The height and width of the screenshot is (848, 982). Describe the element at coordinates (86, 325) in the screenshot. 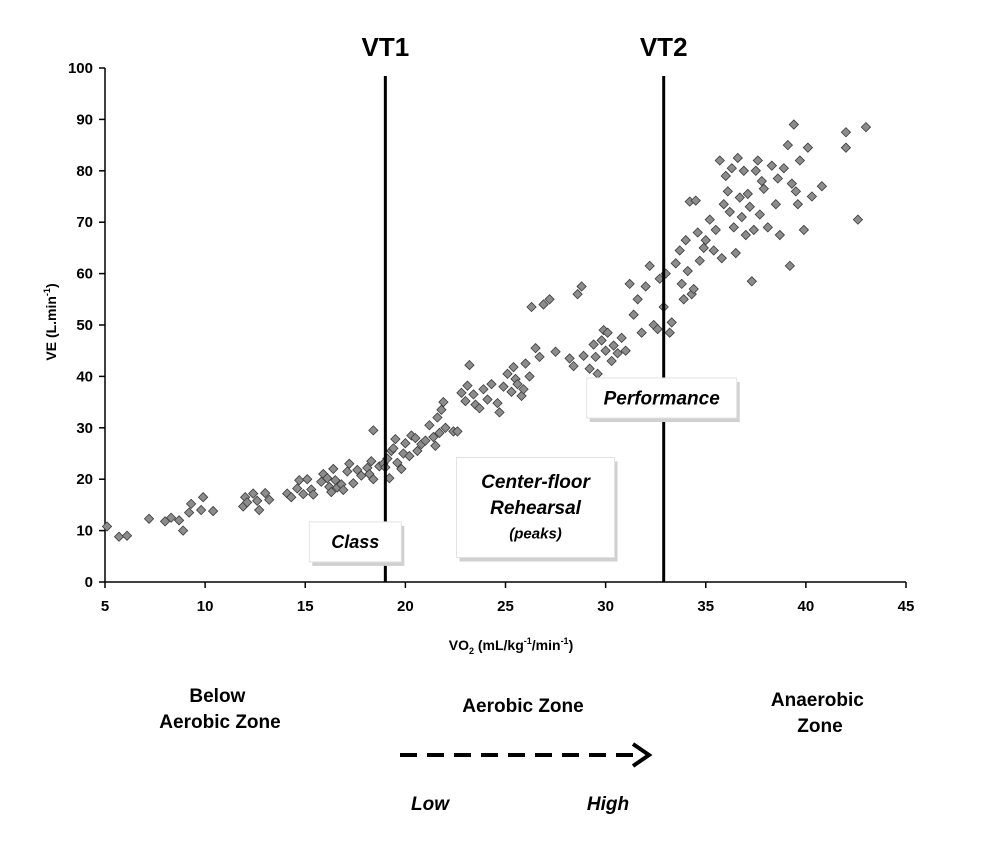

I see `y-axis-ticks: 0 10 20 30 40 50 60 70 80 90 100` at that location.